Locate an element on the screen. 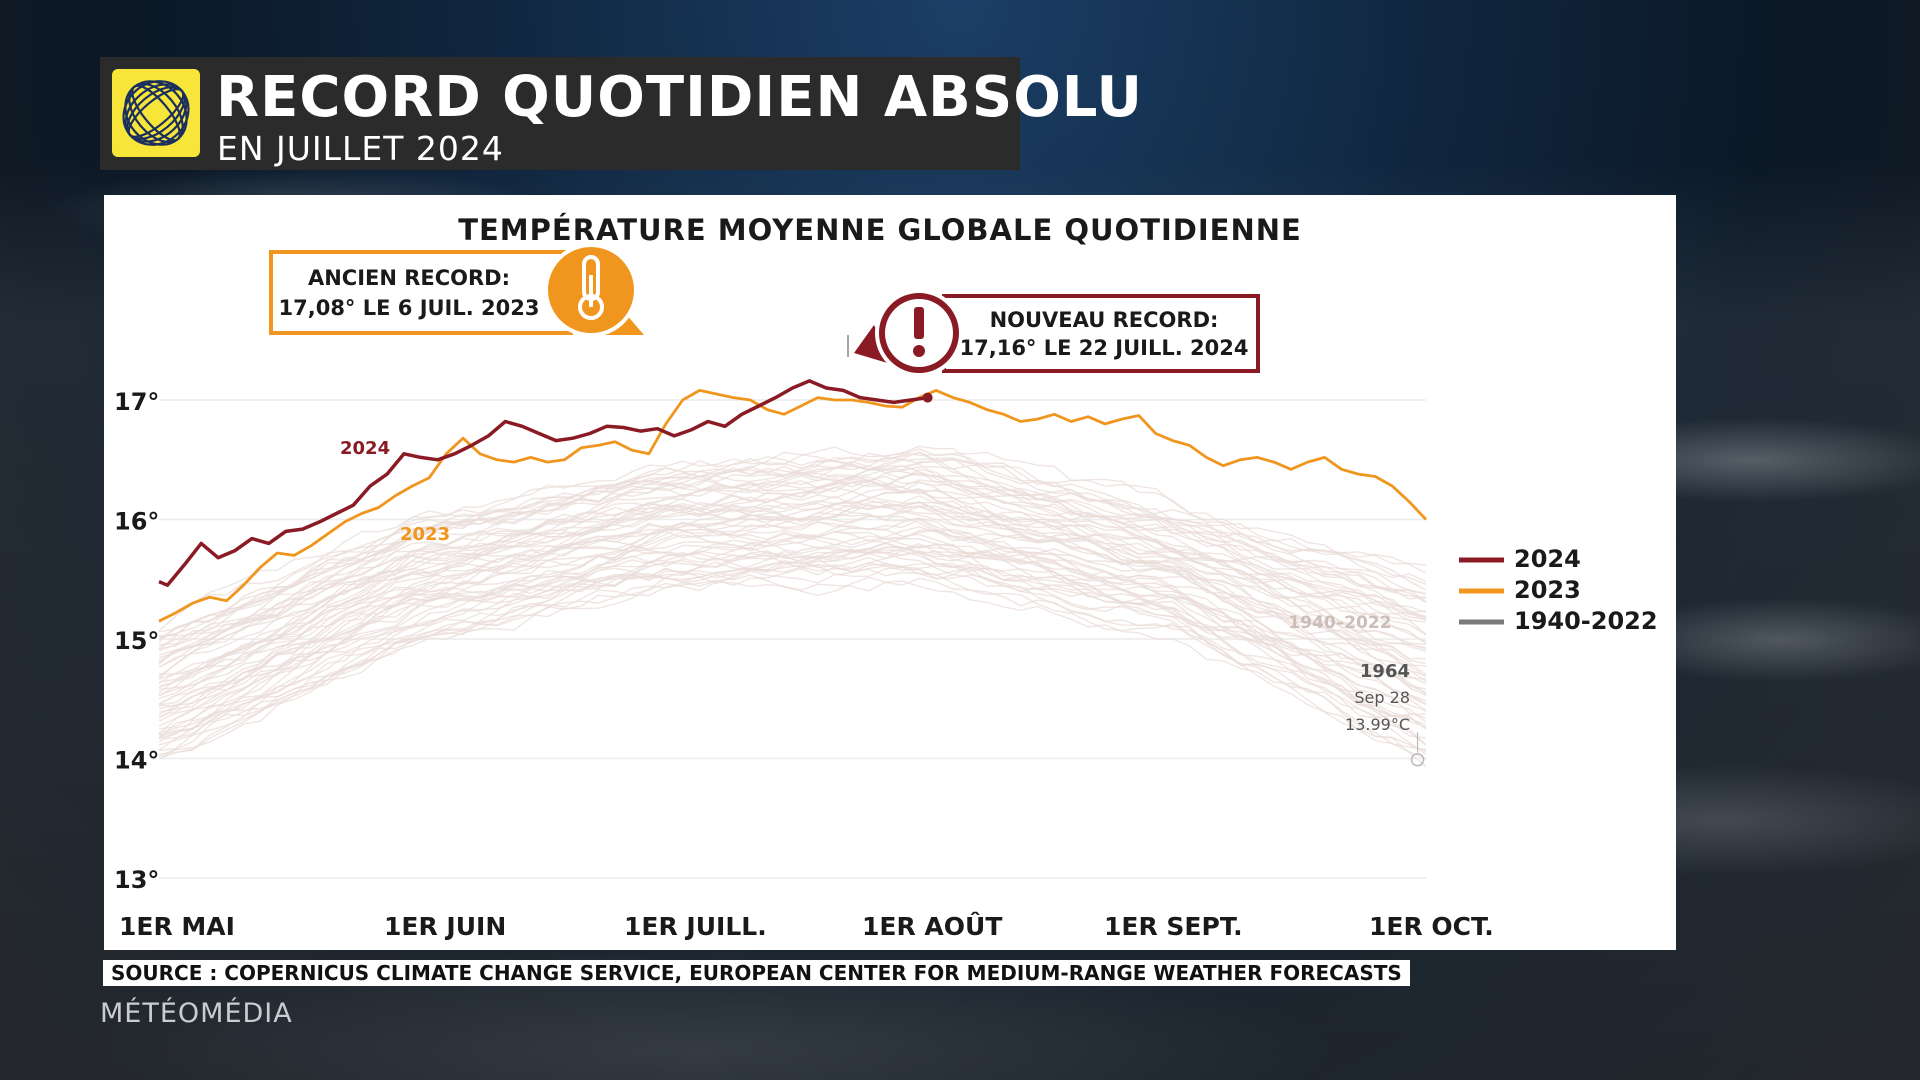 This screenshot has width=1920, height=1080. annotation-label: 1964 is located at coordinates (1385, 671).